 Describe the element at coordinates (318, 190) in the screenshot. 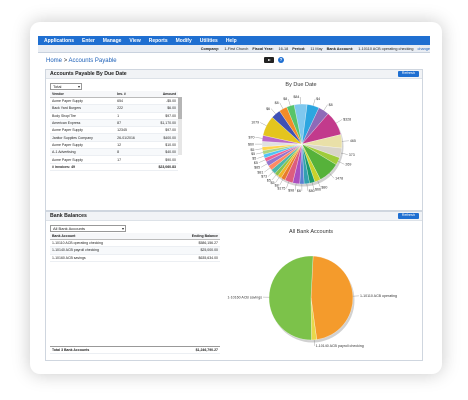

I see `pie-label: $66` at that location.